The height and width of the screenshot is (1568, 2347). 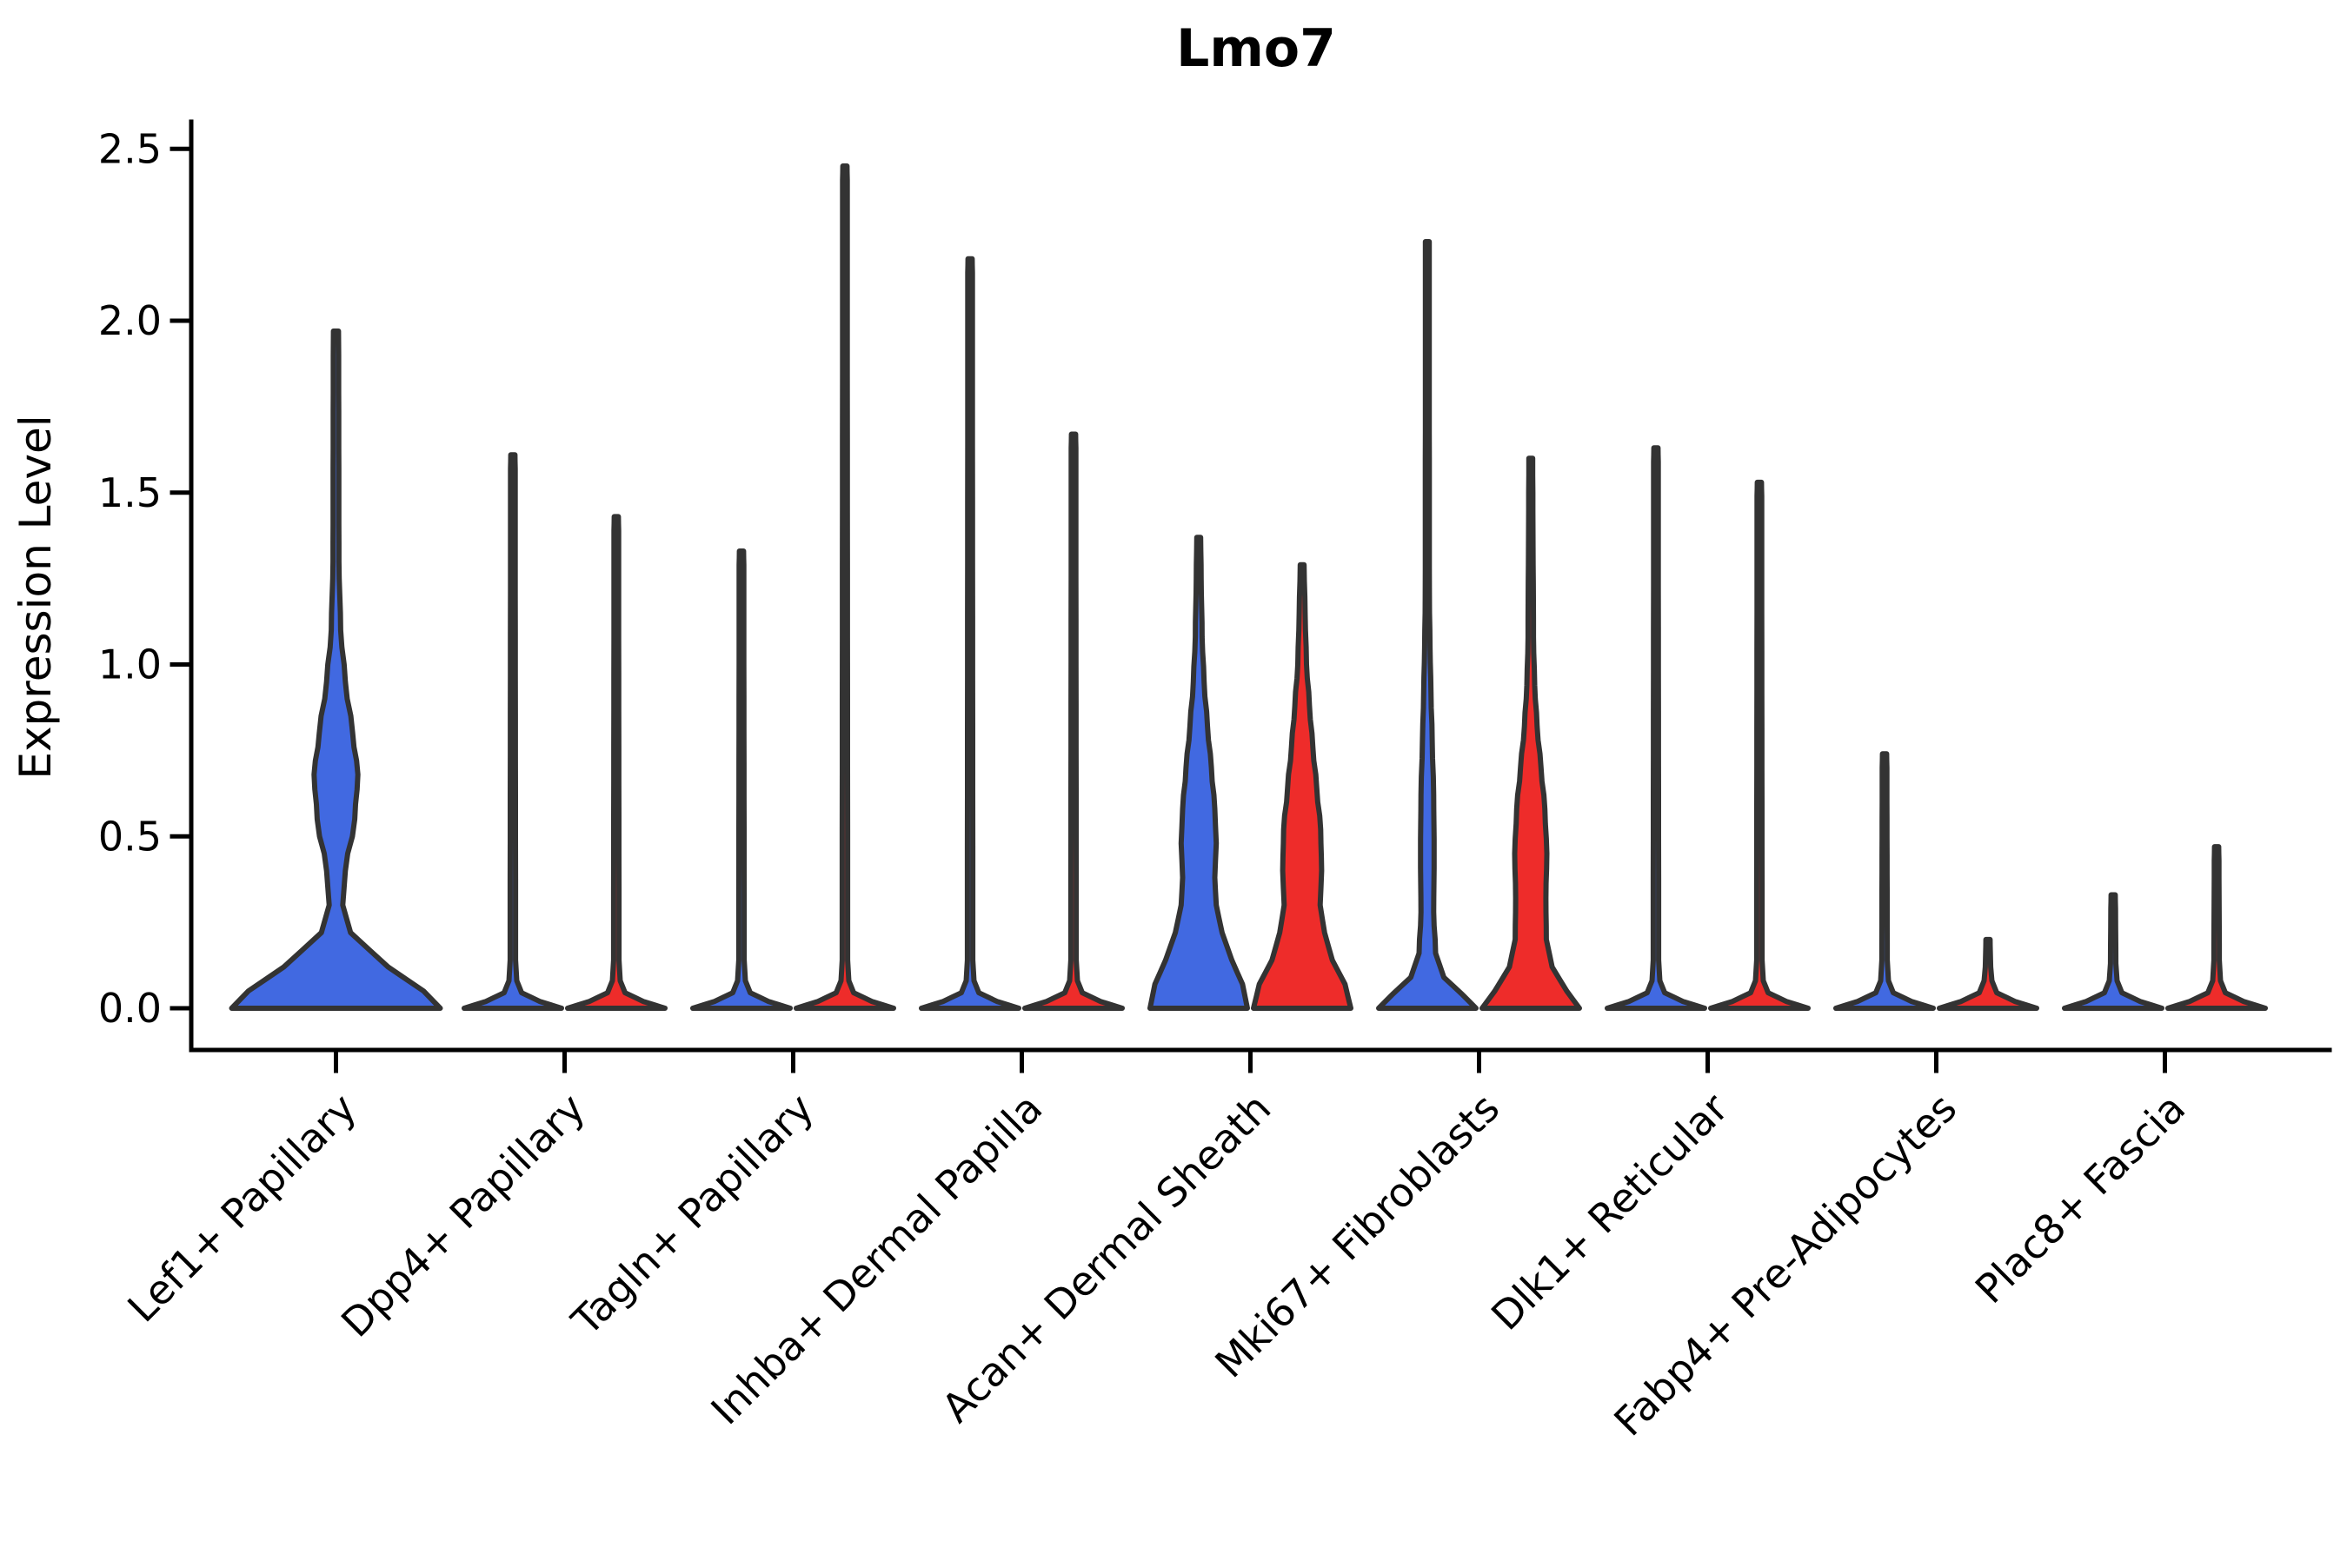 I want to click on violin-blue-cat2, so click(x=742, y=779).